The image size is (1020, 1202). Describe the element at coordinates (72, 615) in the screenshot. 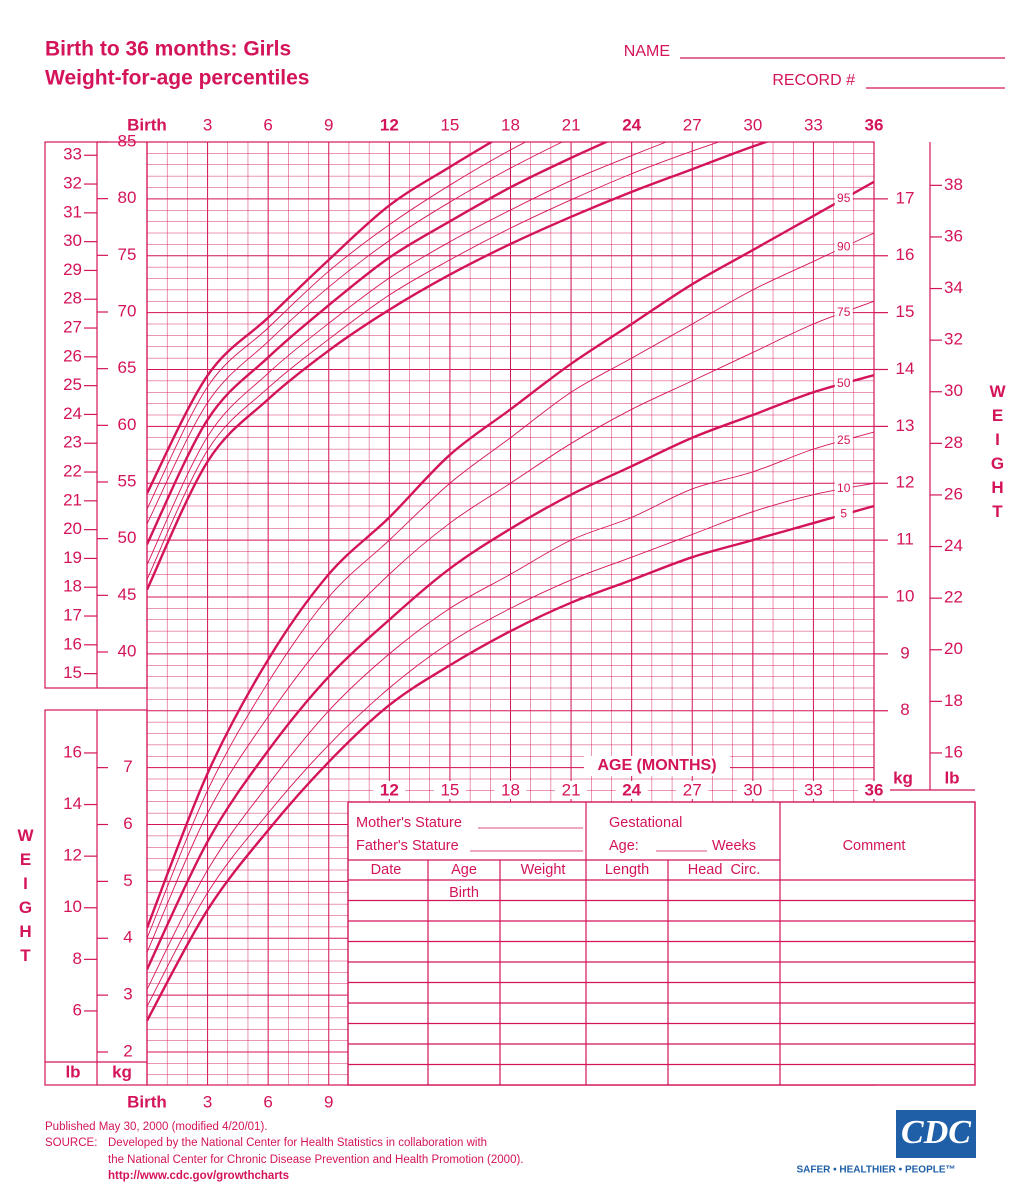

I see `yin-tick-label: 17` at that location.